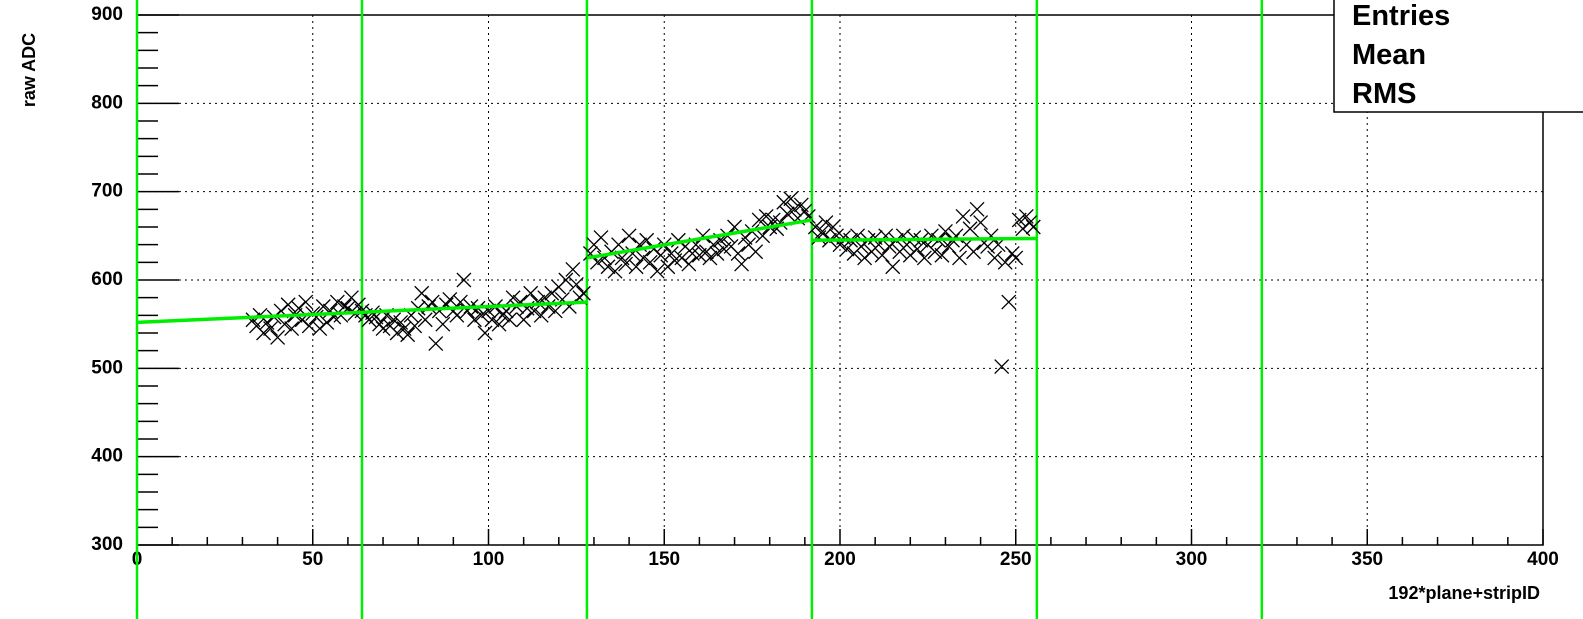 The image size is (1583, 619). Describe the element at coordinates (1367, 559) in the screenshot. I see `x-tick-label: 350` at that location.